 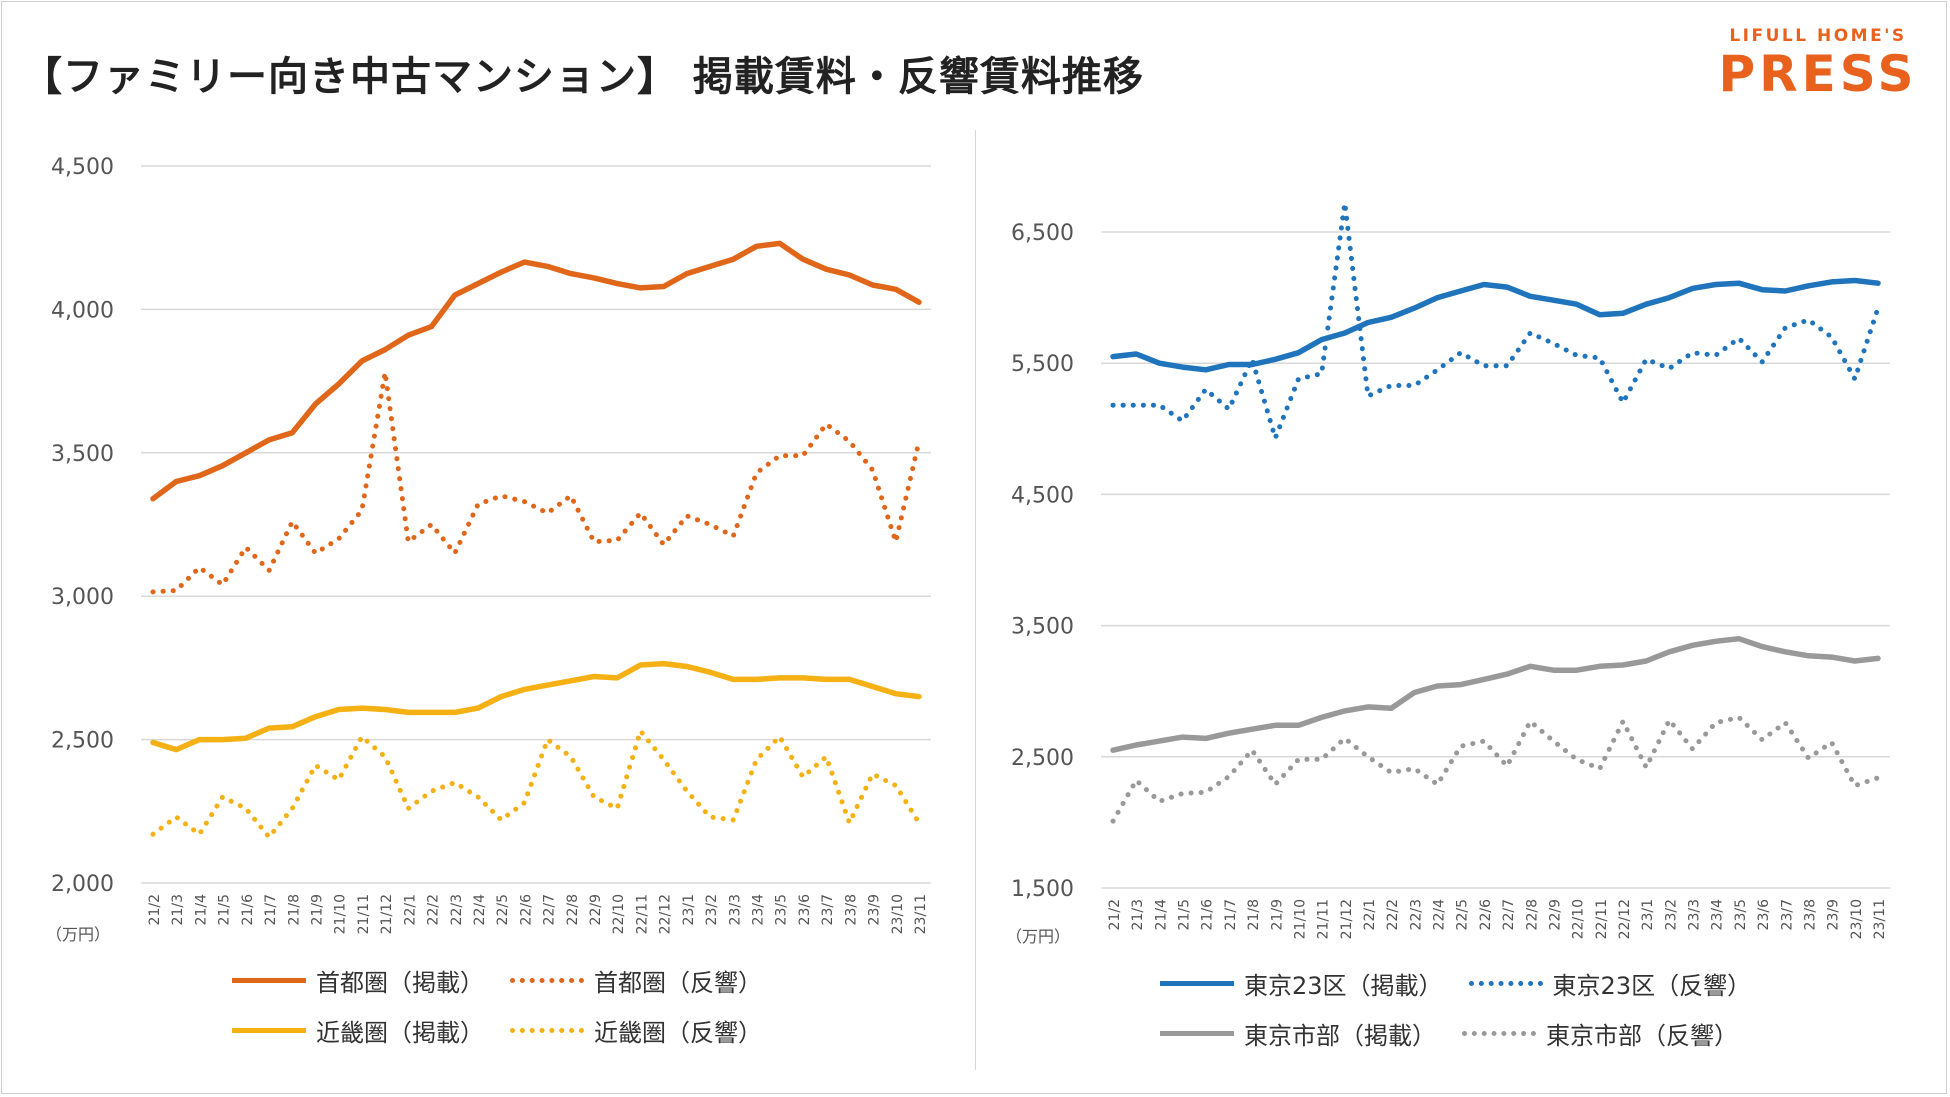 I want to click on legend-label: 東京23区（掲載）, so click(x=1343, y=985).